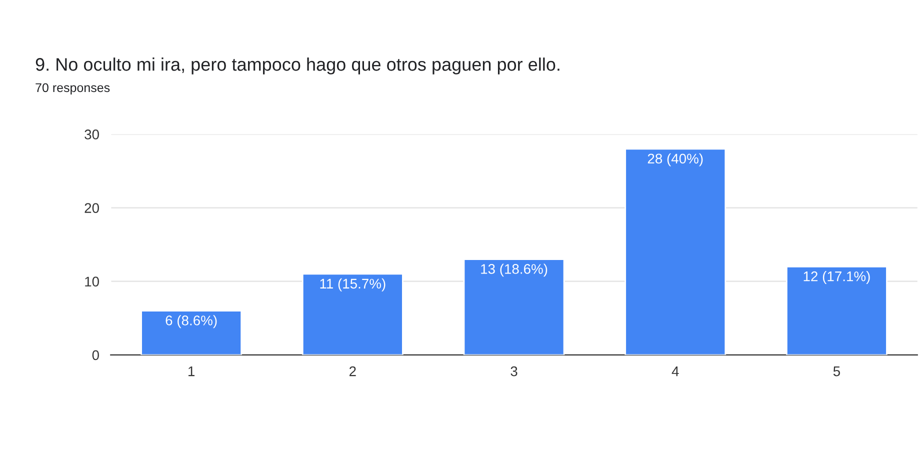 This screenshot has width=922, height=455. What do you see at coordinates (837, 277) in the screenshot?
I see `data-label: 12 (17.1%)` at bounding box center [837, 277].